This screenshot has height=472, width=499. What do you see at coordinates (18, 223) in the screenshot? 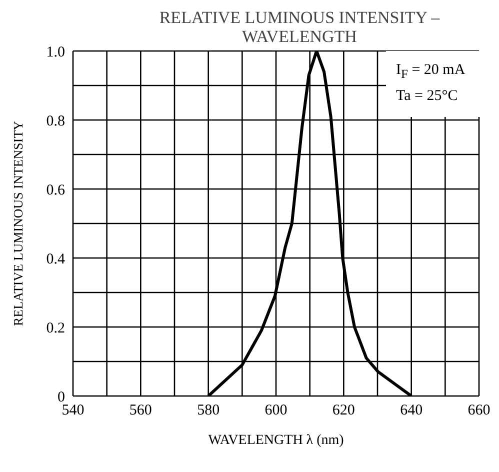
I see `y-axis-title: RELATIVE LUMINOUS INTENSITY` at bounding box center [18, 223].